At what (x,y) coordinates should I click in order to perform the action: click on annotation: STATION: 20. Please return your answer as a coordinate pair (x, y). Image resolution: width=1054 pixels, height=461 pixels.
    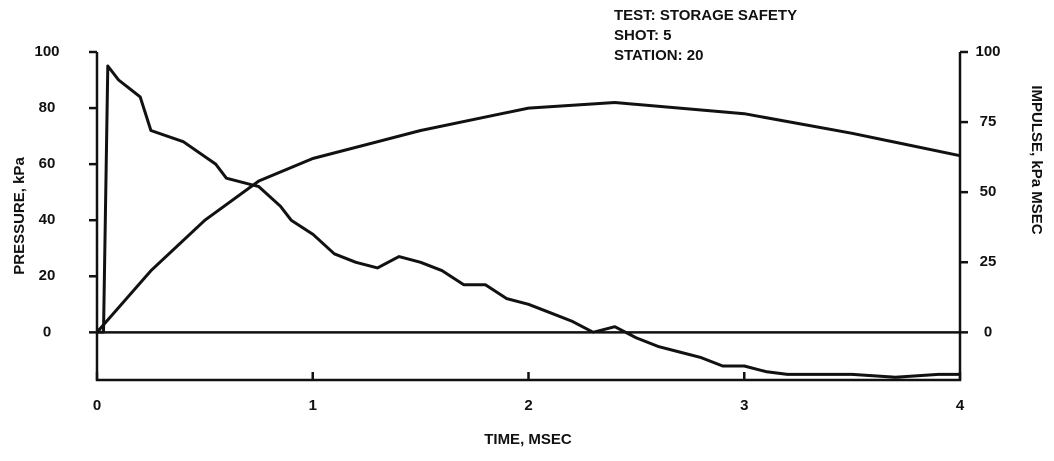
    Looking at the image, I should click on (658, 55).